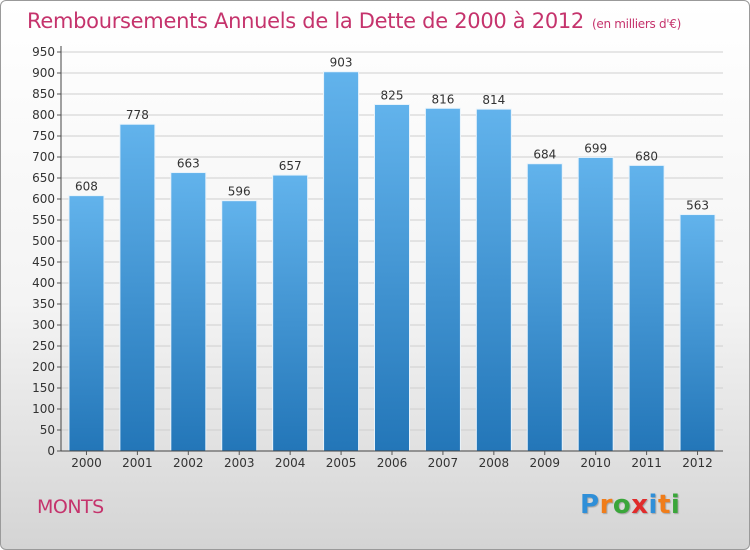  What do you see at coordinates (43, 115) in the screenshot?
I see `y-tick-label: 800` at bounding box center [43, 115].